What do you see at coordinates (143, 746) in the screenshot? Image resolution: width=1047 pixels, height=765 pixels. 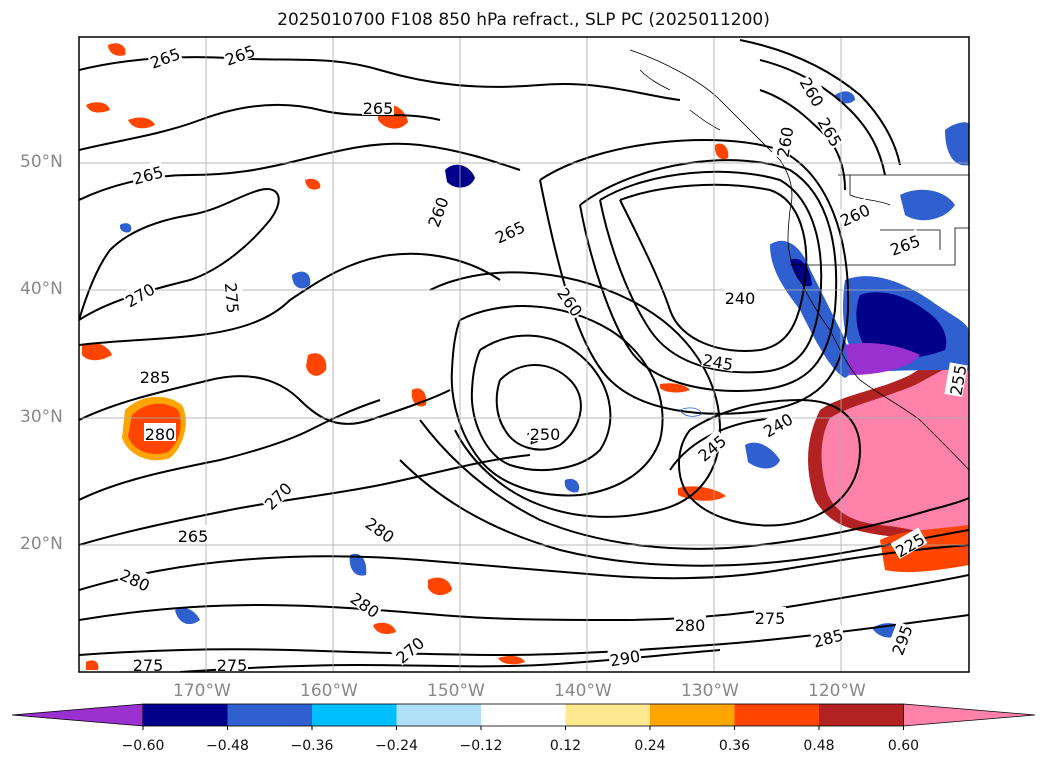 I see `colorbar-tick-label: −0.60` at bounding box center [143, 746].